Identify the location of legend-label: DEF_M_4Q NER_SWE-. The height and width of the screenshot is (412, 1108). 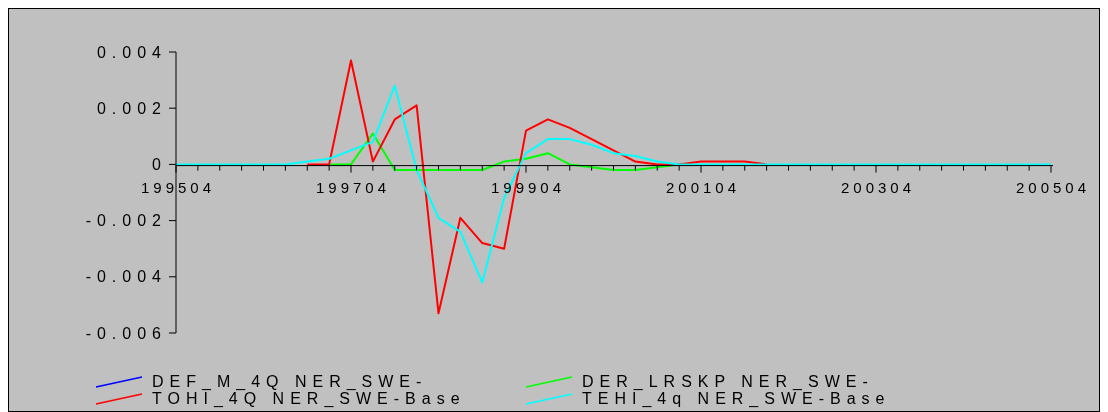
(290, 381).